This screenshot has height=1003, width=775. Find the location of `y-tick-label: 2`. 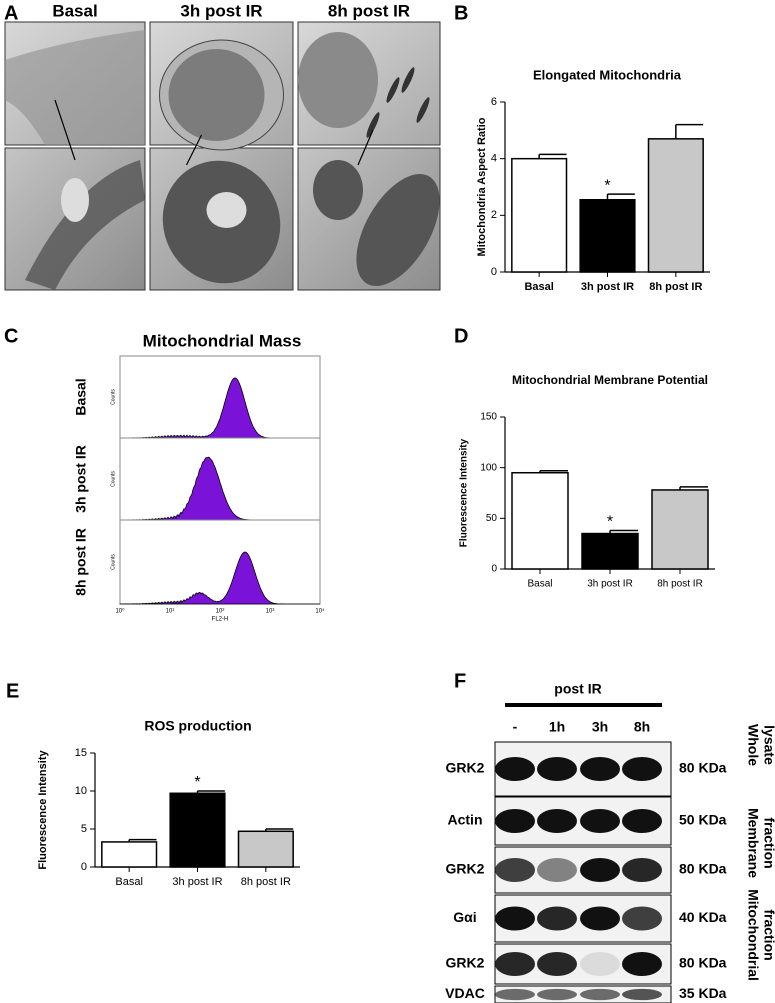

y-tick-label: 2 is located at coordinates (494, 215).